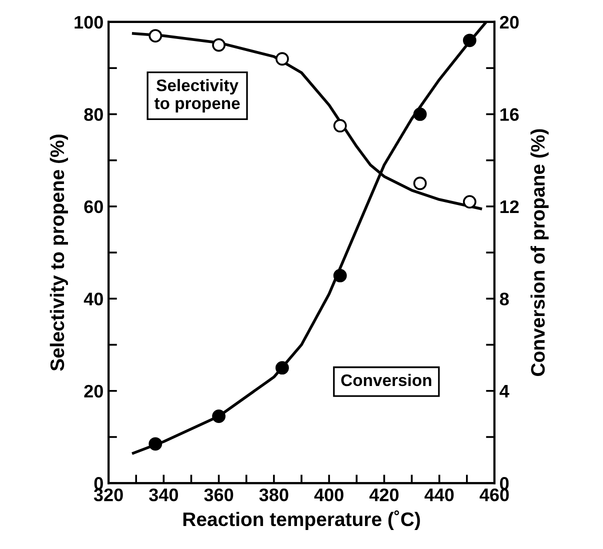 The height and width of the screenshot is (549, 603). What do you see at coordinates (509, 22) in the screenshot?
I see `y2-tick-label: 20` at bounding box center [509, 22].